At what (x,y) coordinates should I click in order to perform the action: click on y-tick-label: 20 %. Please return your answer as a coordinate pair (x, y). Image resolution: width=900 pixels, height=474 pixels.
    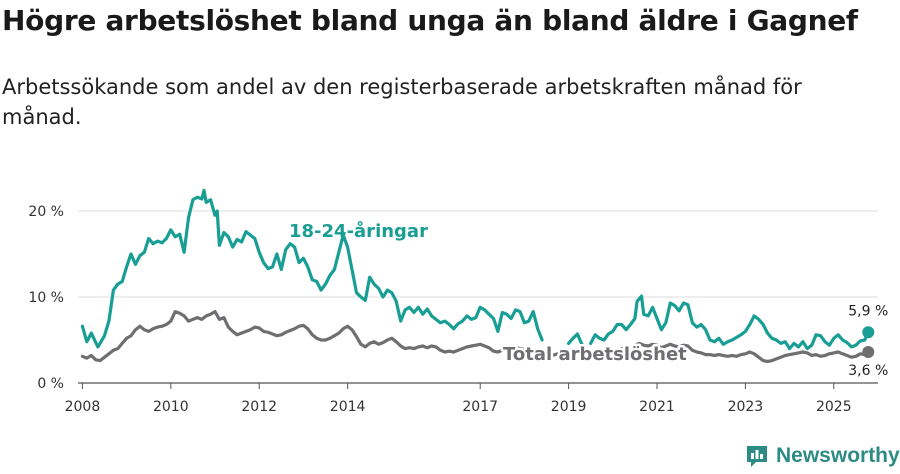
    Looking at the image, I should click on (46, 212).